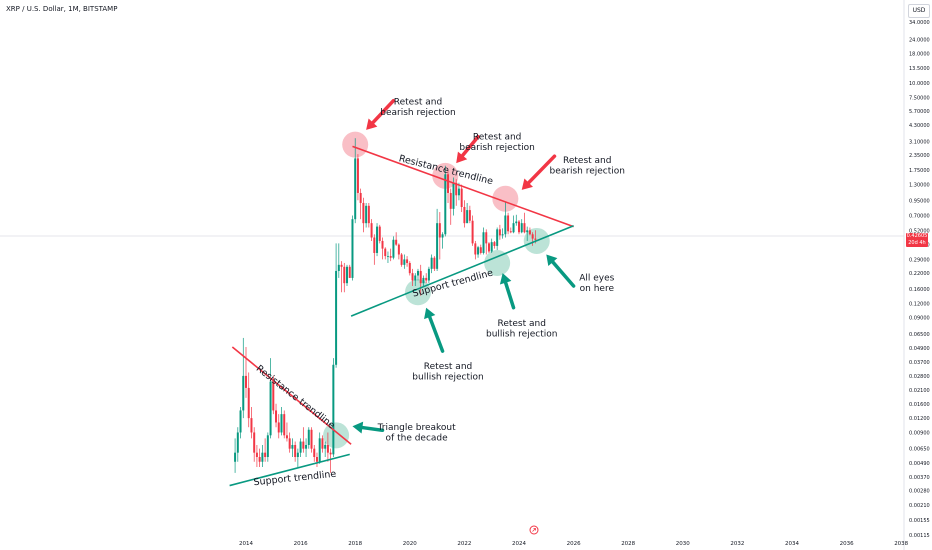 Image resolution: width=932 pixels, height=550 pixels. Describe the element at coordinates (919, 464) in the screenshot. I see `price-tick-label: 0.00490` at that location.